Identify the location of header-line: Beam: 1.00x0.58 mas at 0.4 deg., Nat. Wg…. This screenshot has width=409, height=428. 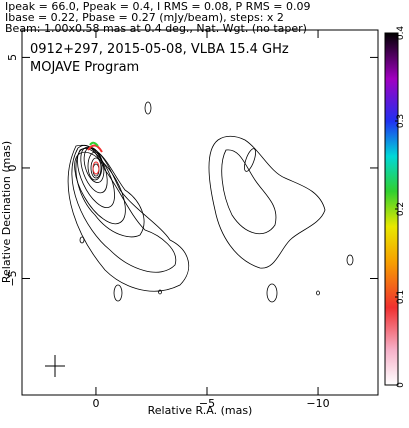
(156, 28).